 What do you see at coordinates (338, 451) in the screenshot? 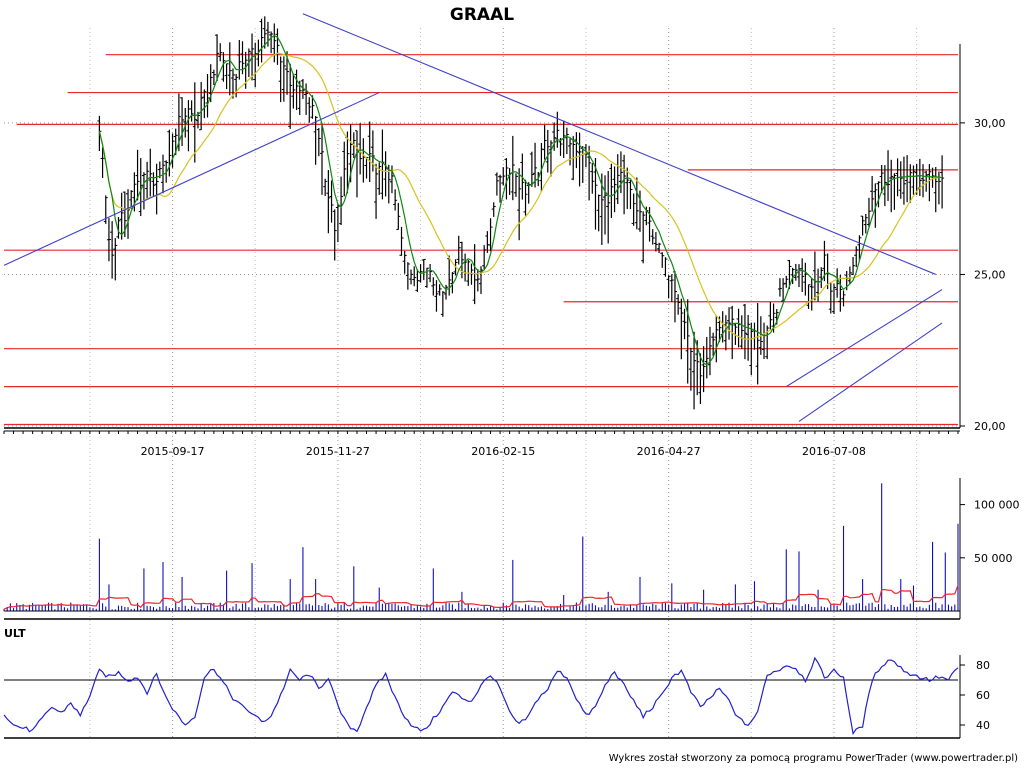
I see `date-tick-label: 2015-11-27` at bounding box center [338, 451].